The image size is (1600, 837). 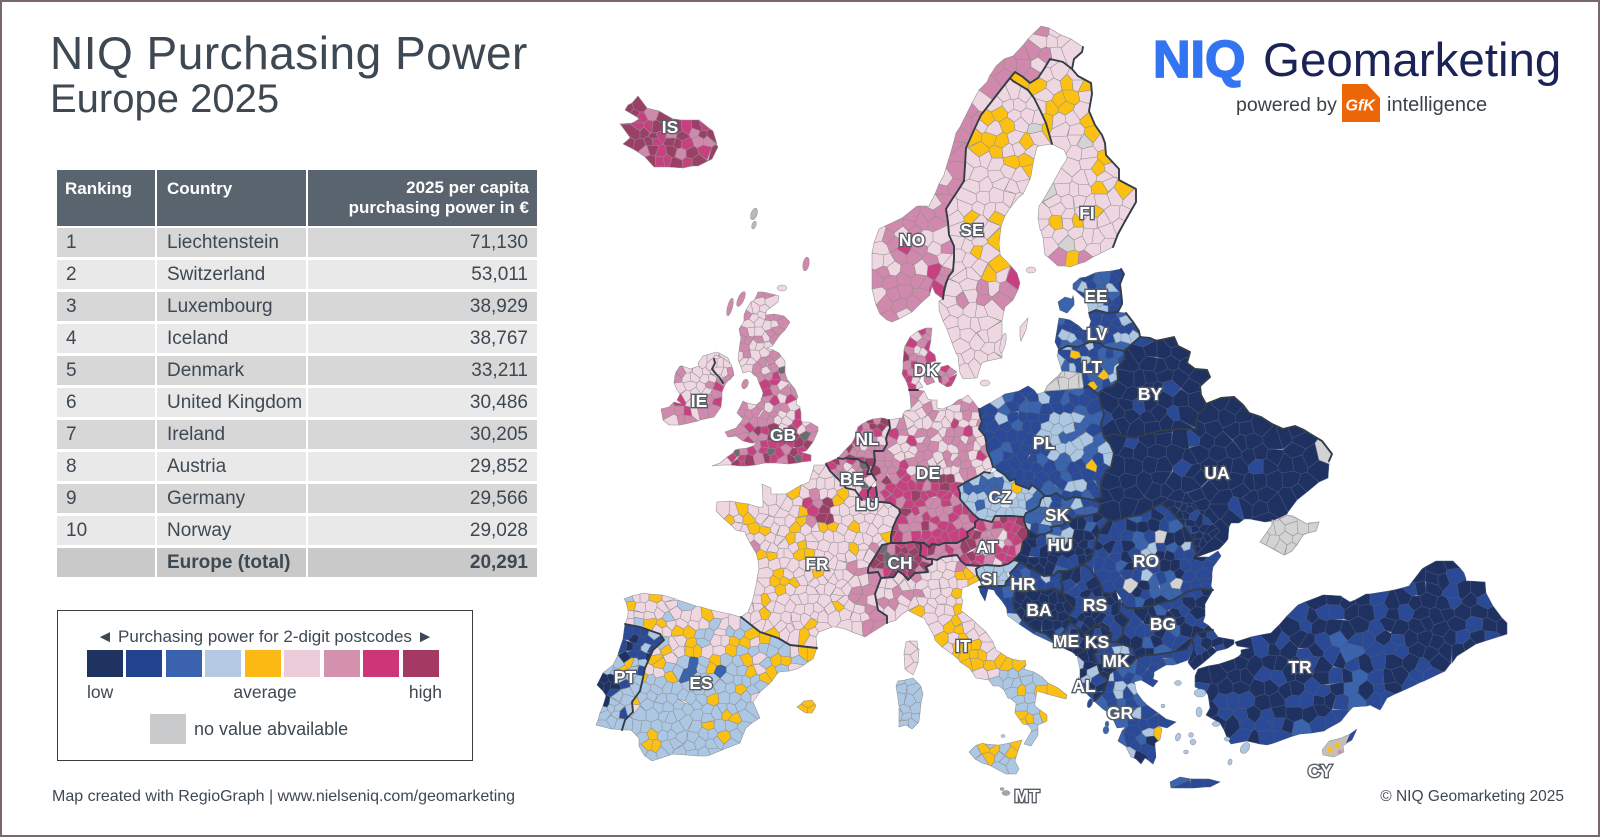 I want to click on svg-text: PL, so click(x=1044, y=443).